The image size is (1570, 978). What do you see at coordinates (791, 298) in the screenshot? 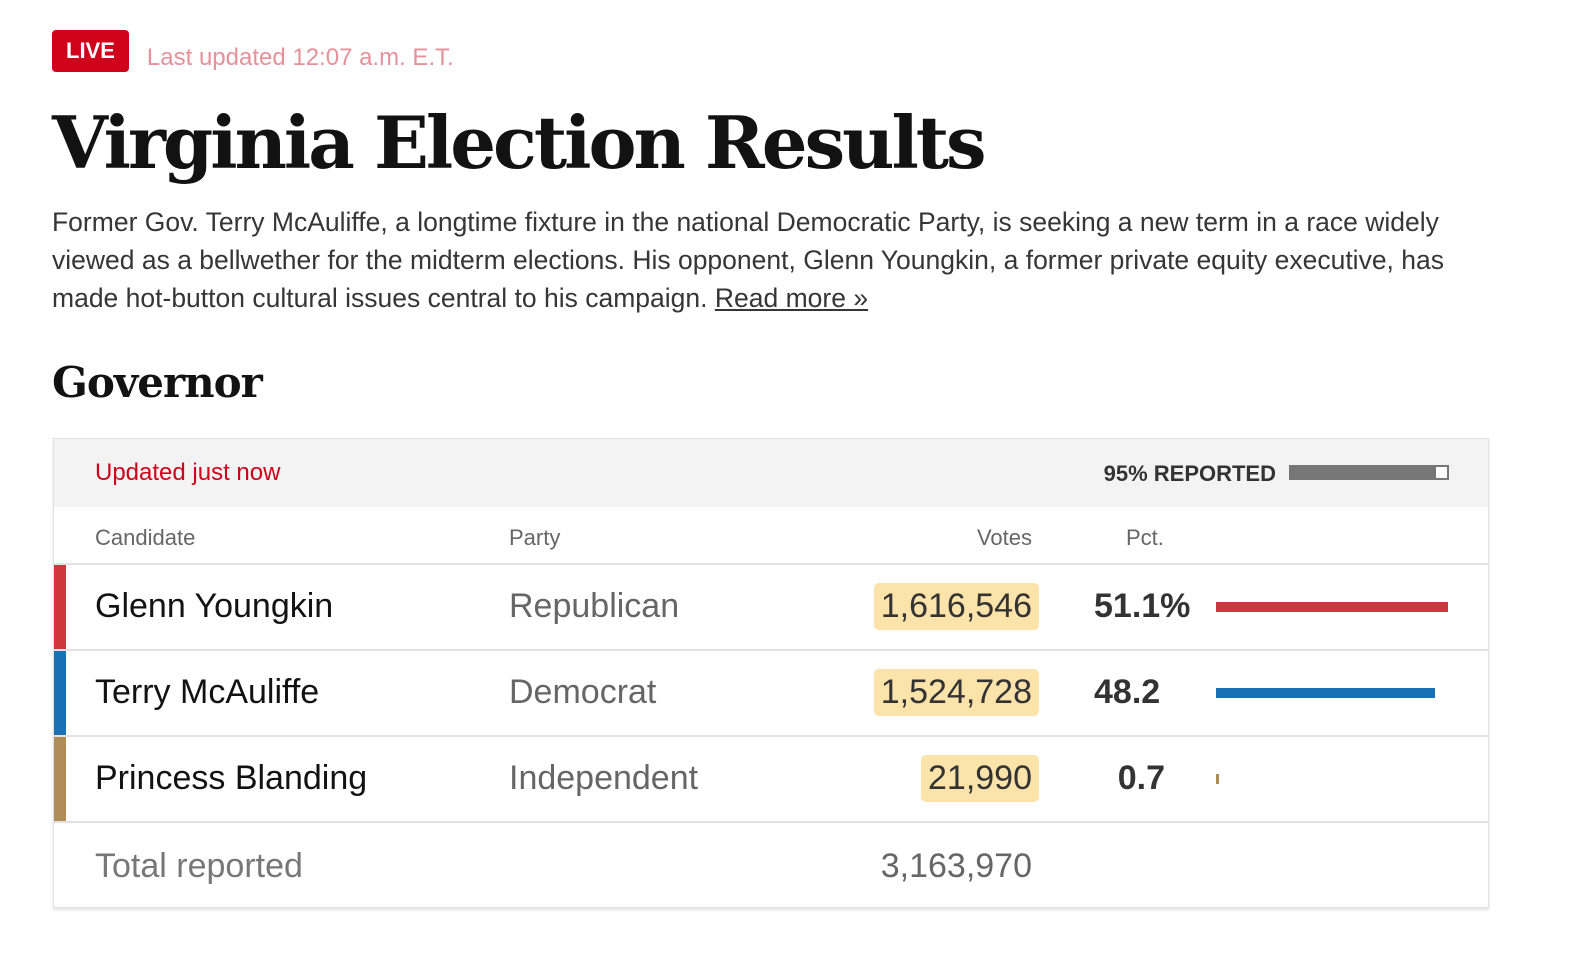
I see `read-more-link: Read more »` at bounding box center [791, 298].